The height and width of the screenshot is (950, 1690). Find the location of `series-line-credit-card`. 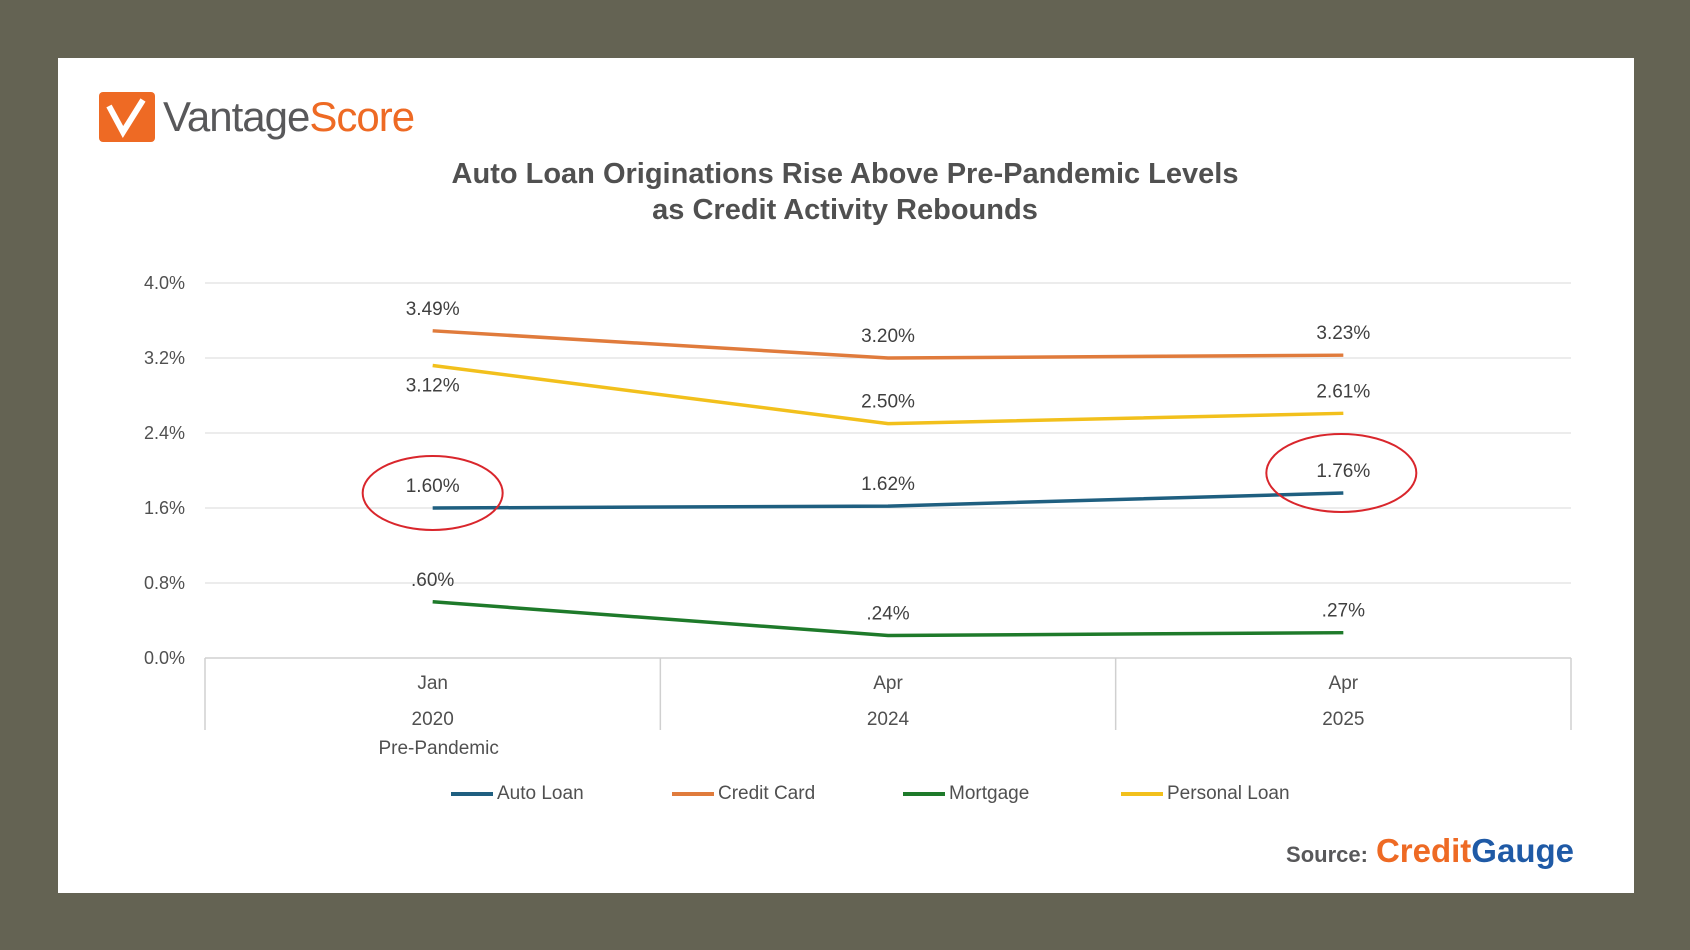

series-line-credit-card is located at coordinates (888, 344).